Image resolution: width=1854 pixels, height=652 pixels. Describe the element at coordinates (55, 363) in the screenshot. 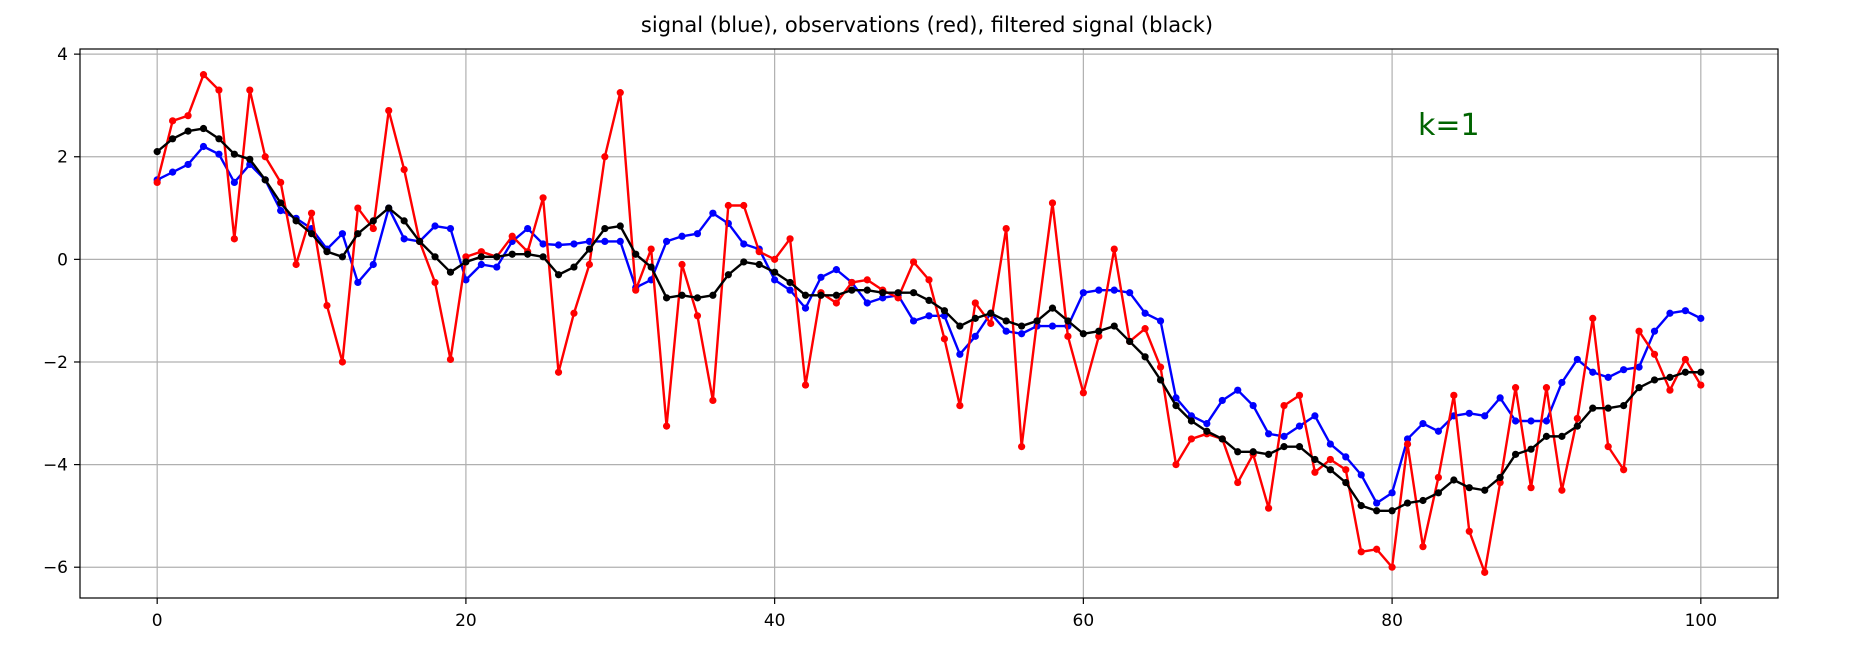

I see `y-tick-label: −2` at that location.